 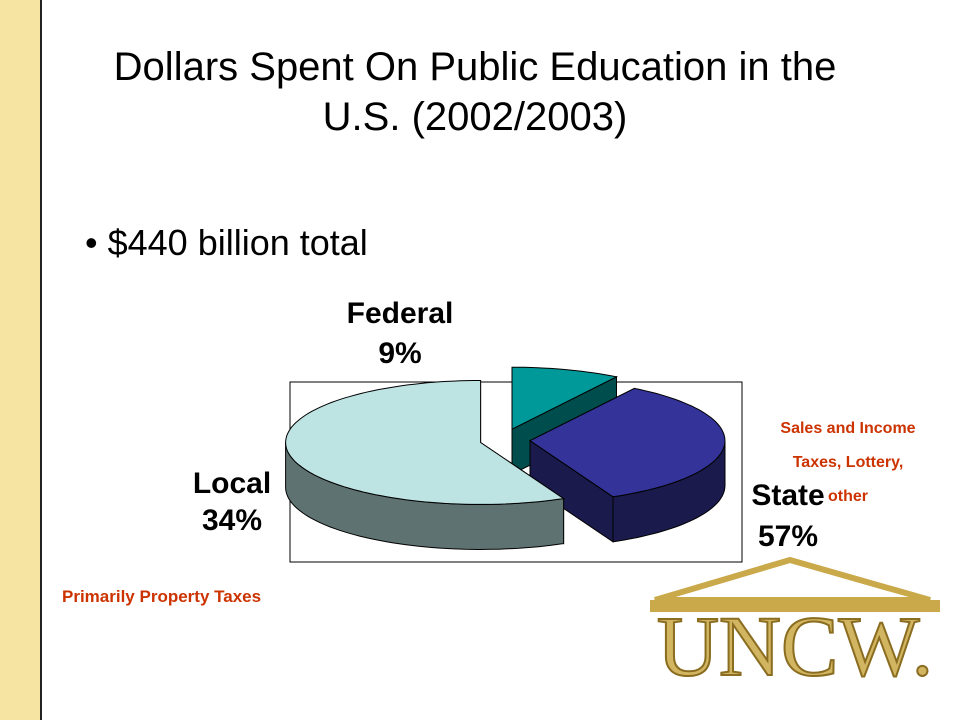 What do you see at coordinates (848, 462) in the screenshot?
I see `annotation: Sales and Income Taxes, Lottery, other` at bounding box center [848, 462].